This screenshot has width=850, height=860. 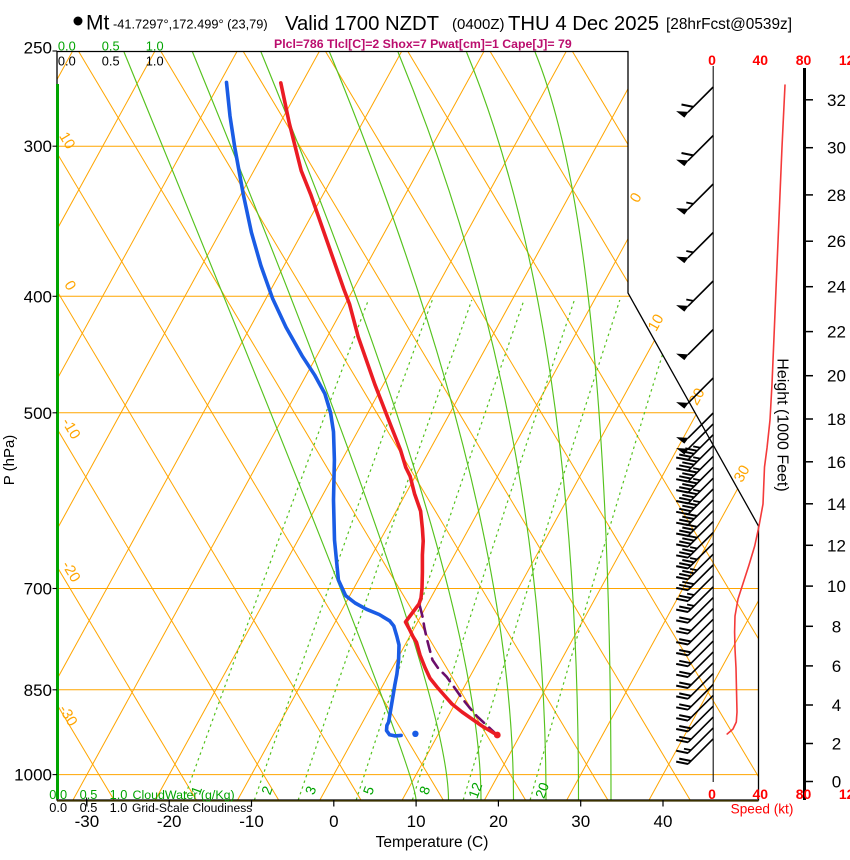 What do you see at coordinates (9, 460) in the screenshot?
I see `svg-text: P (hPa)` at bounding box center [9, 460].